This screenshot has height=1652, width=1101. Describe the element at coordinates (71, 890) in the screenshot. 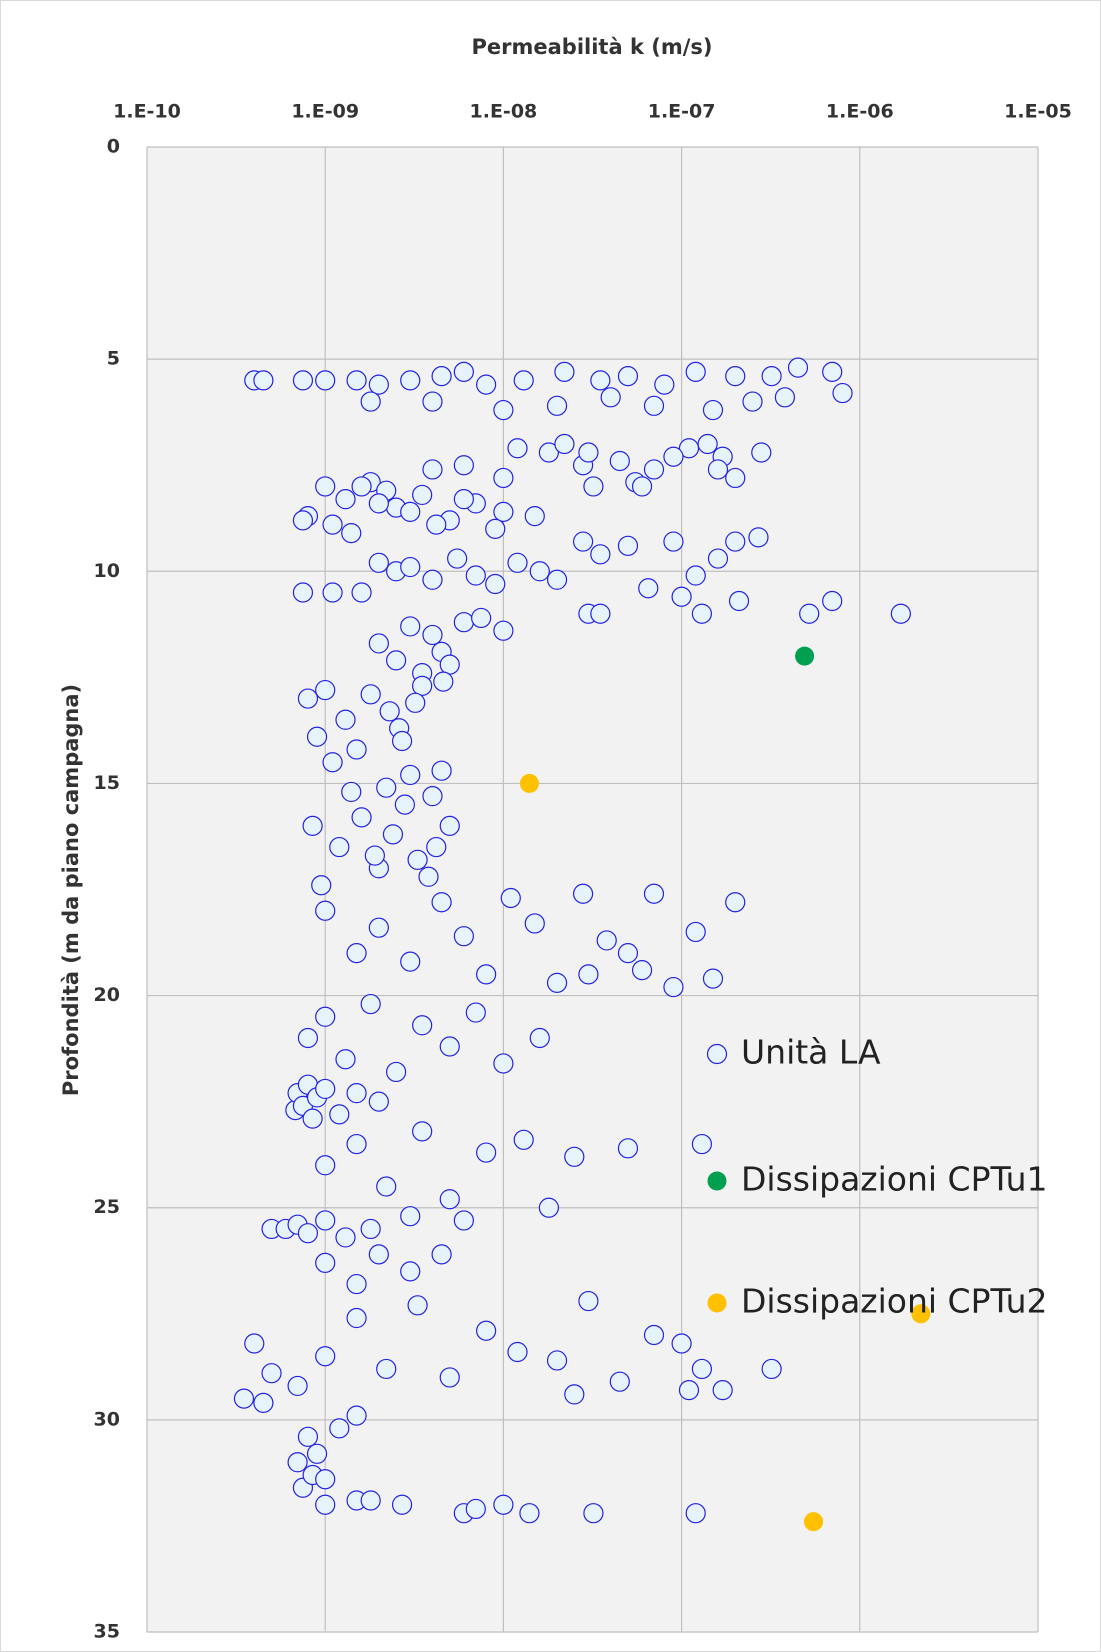

I see `y-axis-title: Profondità (m da piano campagna)` at that location.